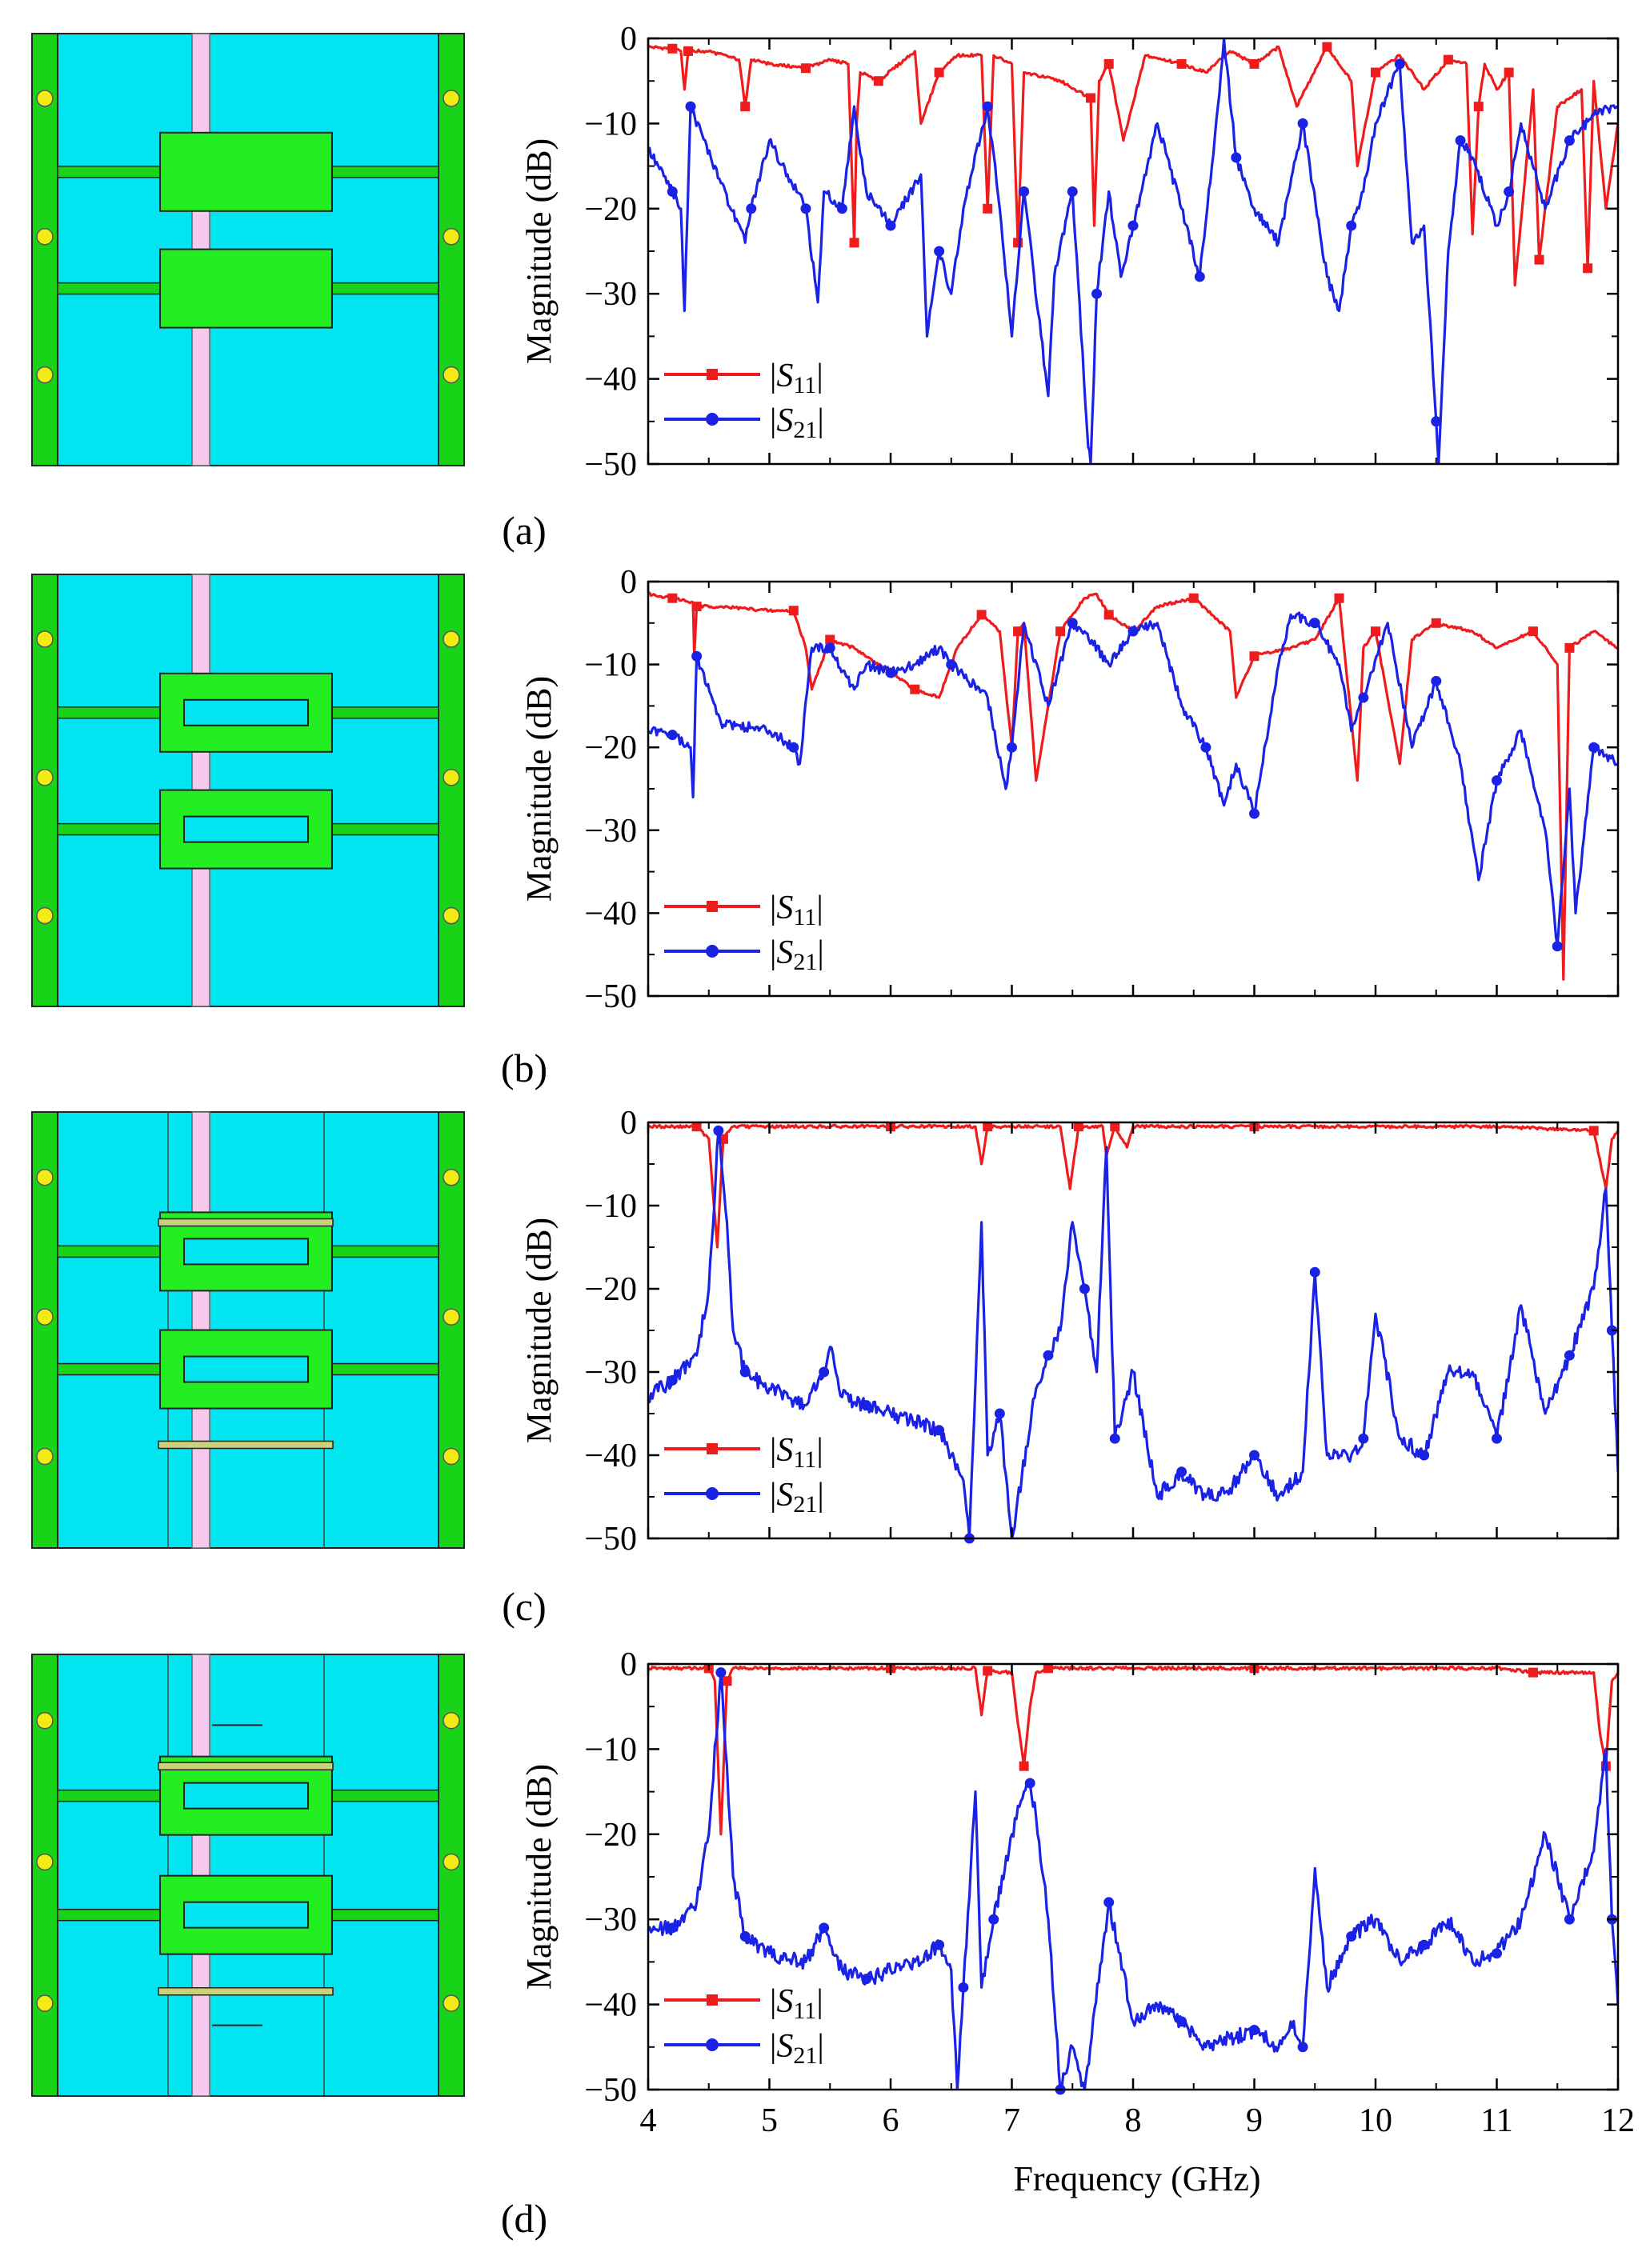  What do you see at coordinates (248, 1875) in the screenshot?
I see `schematic-panel-d` at bounding box center [248, 1875].